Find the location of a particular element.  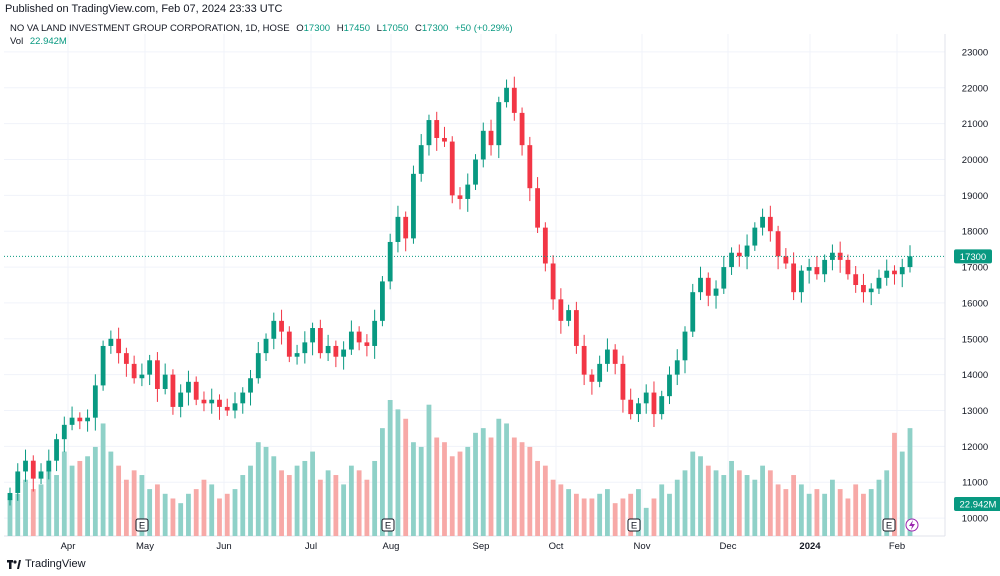

low-value: 17050 is located at coordinates (395, 28).